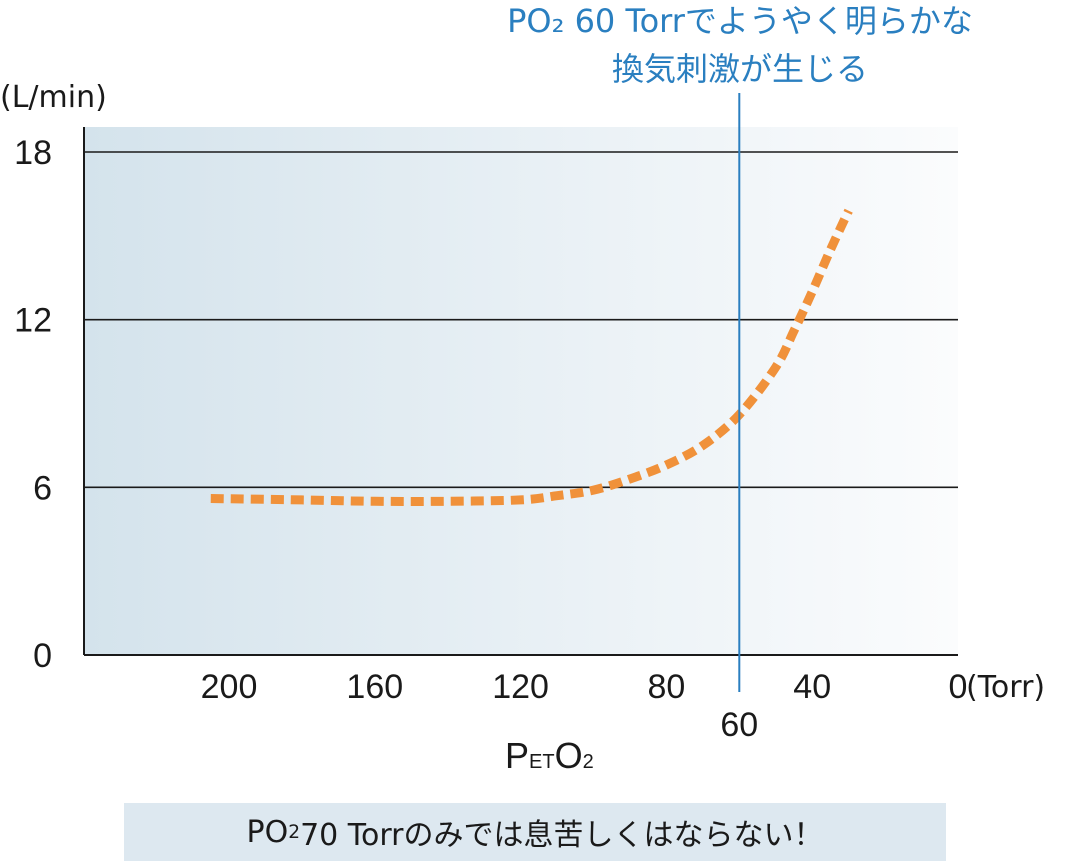 This screenshot has width=1073, height=864. I want to click on y-tick-label-0: 0, so click(42, 656).